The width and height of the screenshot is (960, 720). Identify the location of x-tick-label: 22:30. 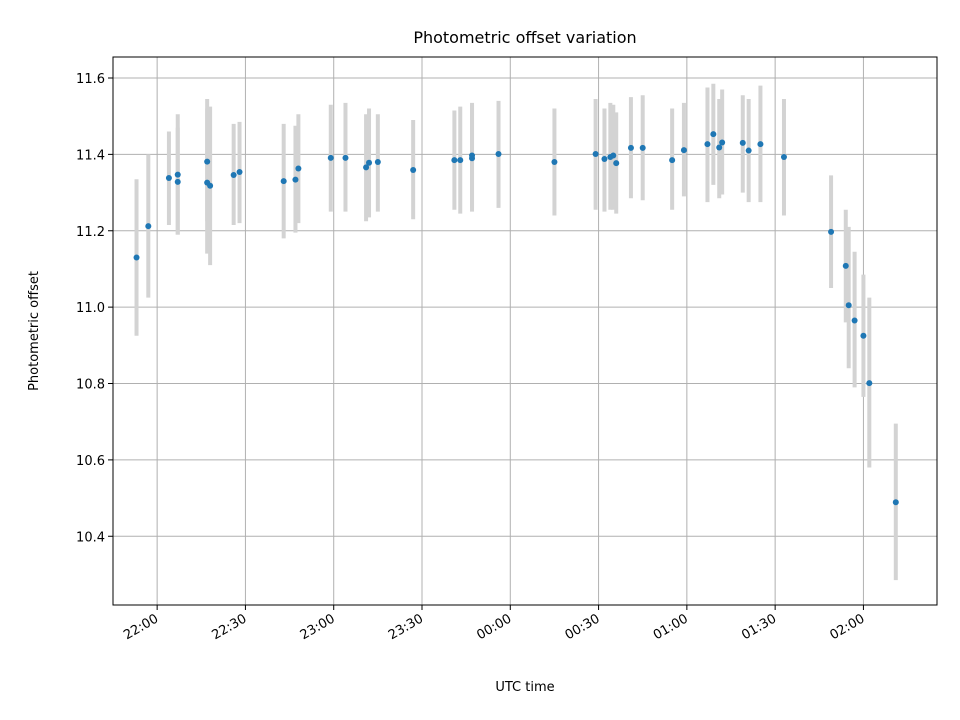
(229, 627).